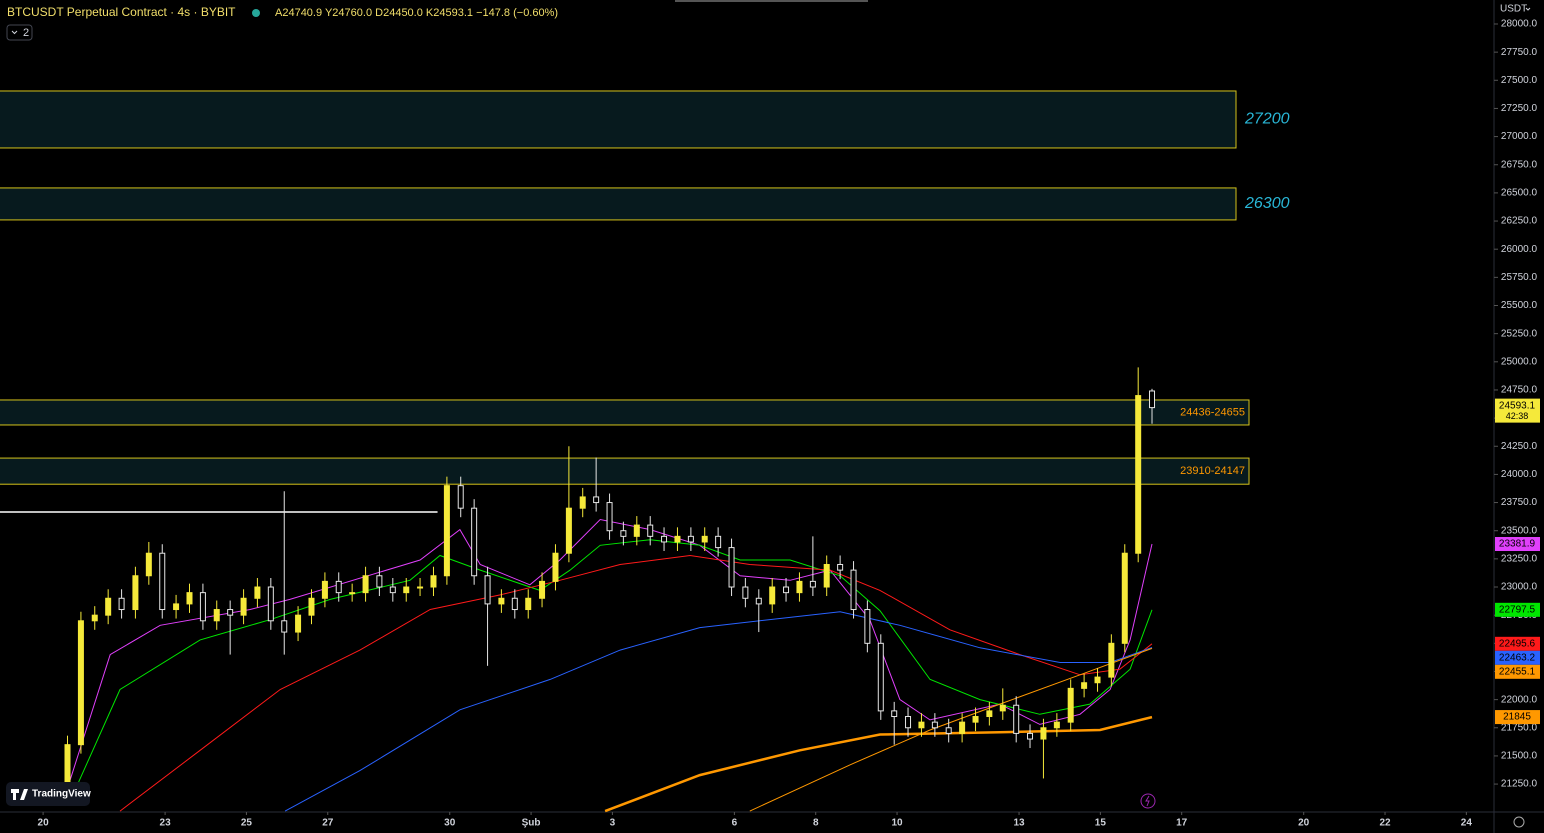  Describe the element at coordinates (26, 33) in the screenshot. I see `indicator-count: 2` at that location.